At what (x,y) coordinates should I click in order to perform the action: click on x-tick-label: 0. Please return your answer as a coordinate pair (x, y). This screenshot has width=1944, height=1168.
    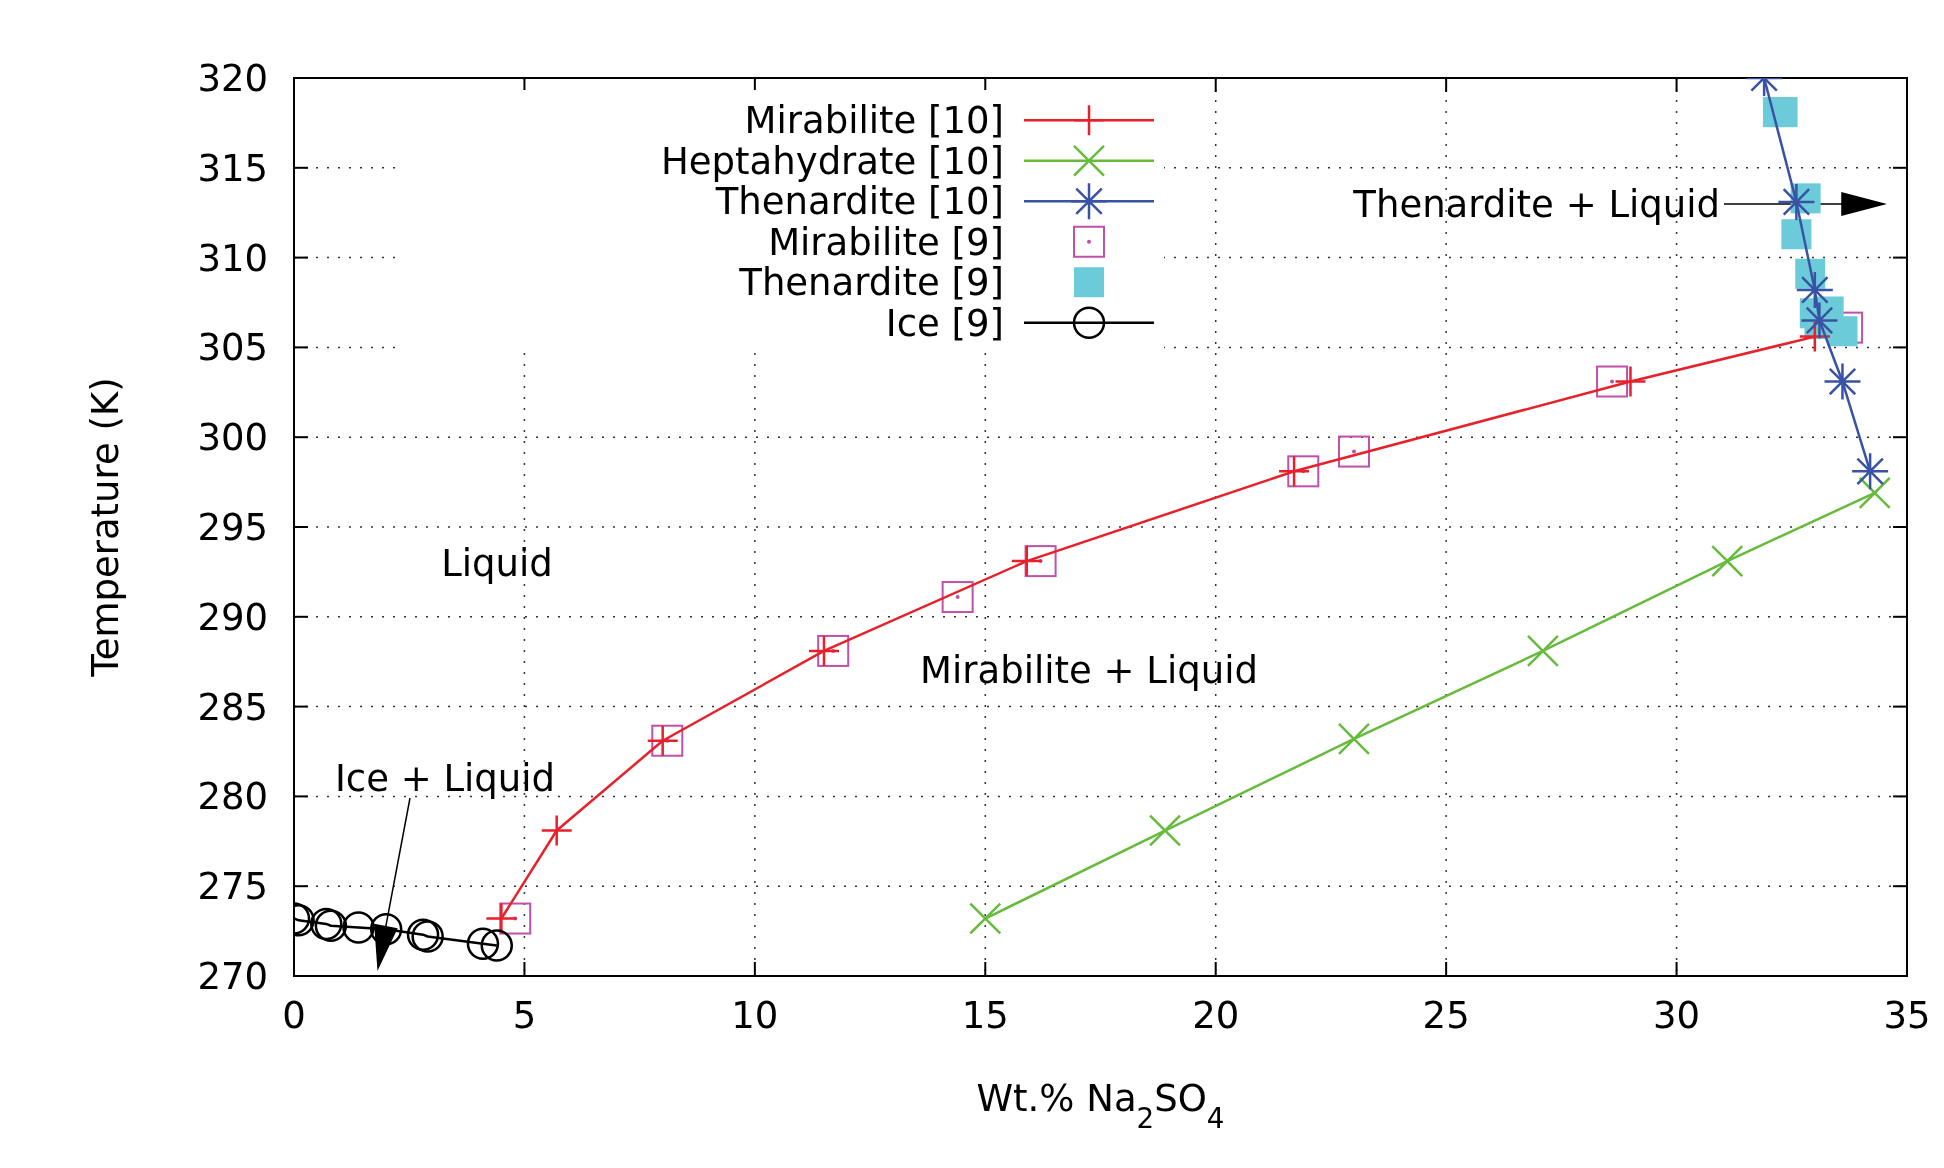
    Looking at the image, I should click on (294, 1015).